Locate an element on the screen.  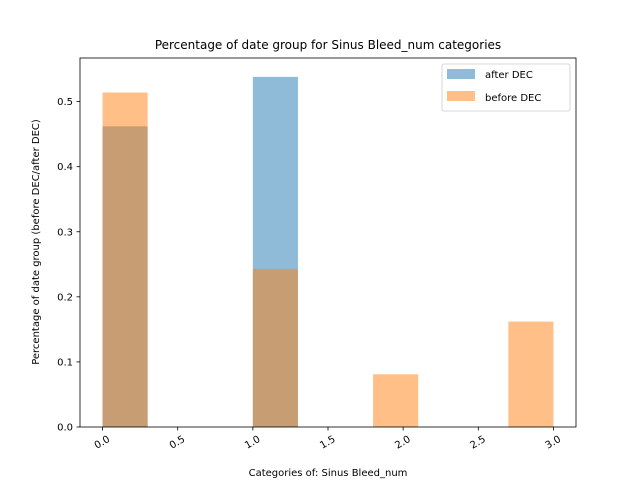
x-tick-label: 2.5 is located at coordinates (478, 442).